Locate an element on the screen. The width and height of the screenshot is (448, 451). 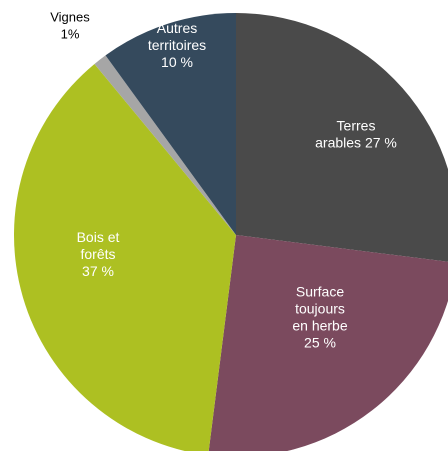
slice-label-line: Bois et is located at coordinates (98, 237).